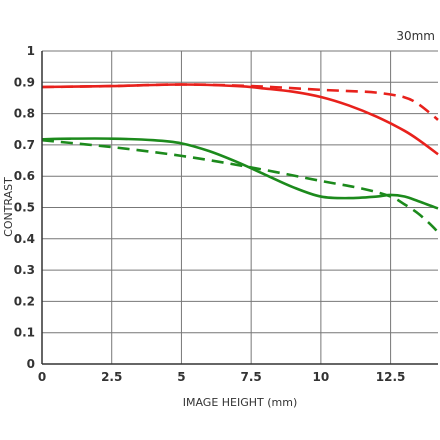 This screenshot has height=440, width=440. Describe the element at coordinates (111, 377) in the screenshot. I see `x-tick-label: 2.5` at that location.